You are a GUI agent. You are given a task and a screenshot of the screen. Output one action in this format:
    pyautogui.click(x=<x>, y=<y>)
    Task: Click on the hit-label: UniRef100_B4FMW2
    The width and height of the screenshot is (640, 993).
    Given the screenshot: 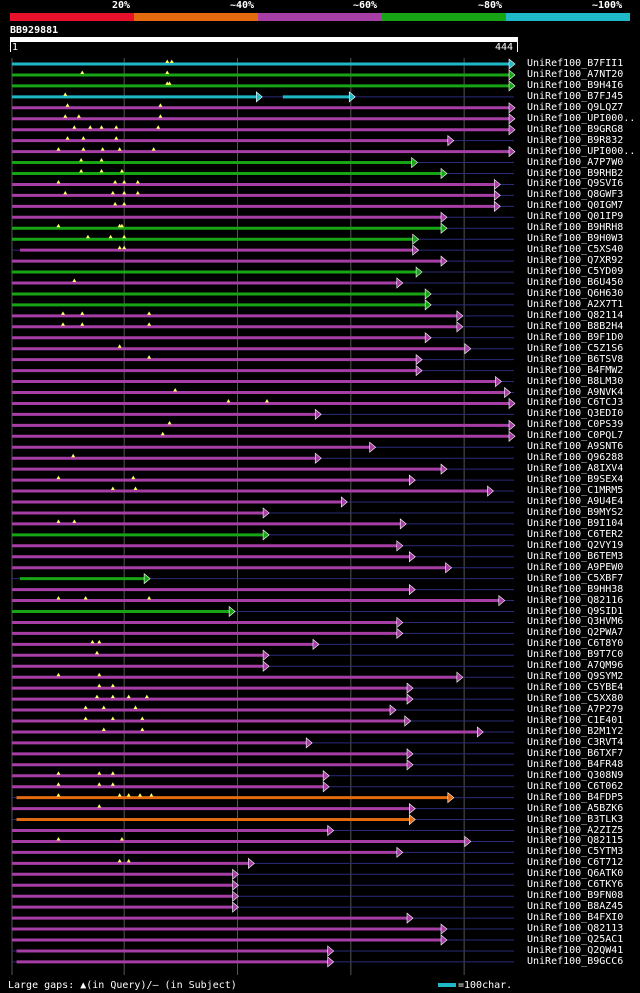 What is the action you would take?
    pyautogui.click(x=575, y=370)
    